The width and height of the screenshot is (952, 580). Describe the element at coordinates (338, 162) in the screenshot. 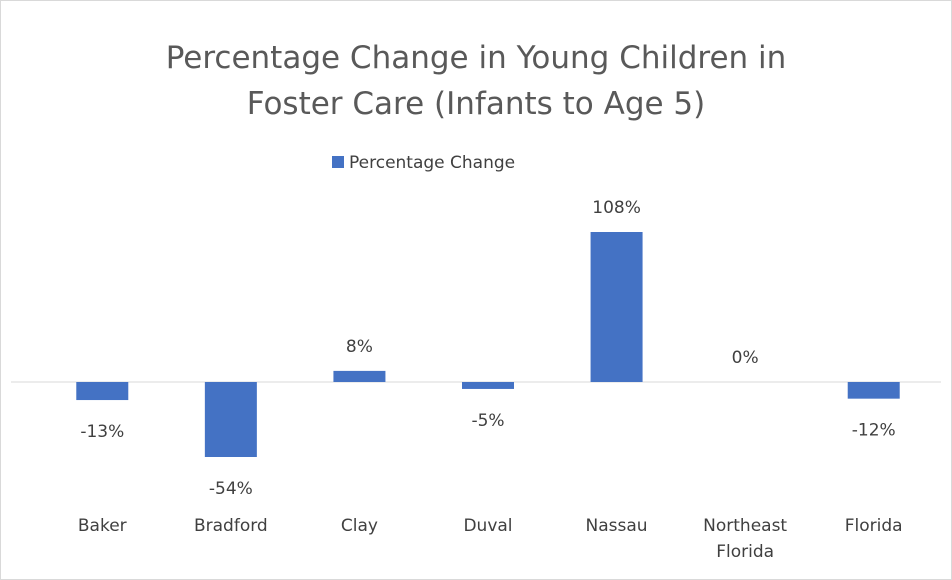

I see `legend-swatch` at that location.